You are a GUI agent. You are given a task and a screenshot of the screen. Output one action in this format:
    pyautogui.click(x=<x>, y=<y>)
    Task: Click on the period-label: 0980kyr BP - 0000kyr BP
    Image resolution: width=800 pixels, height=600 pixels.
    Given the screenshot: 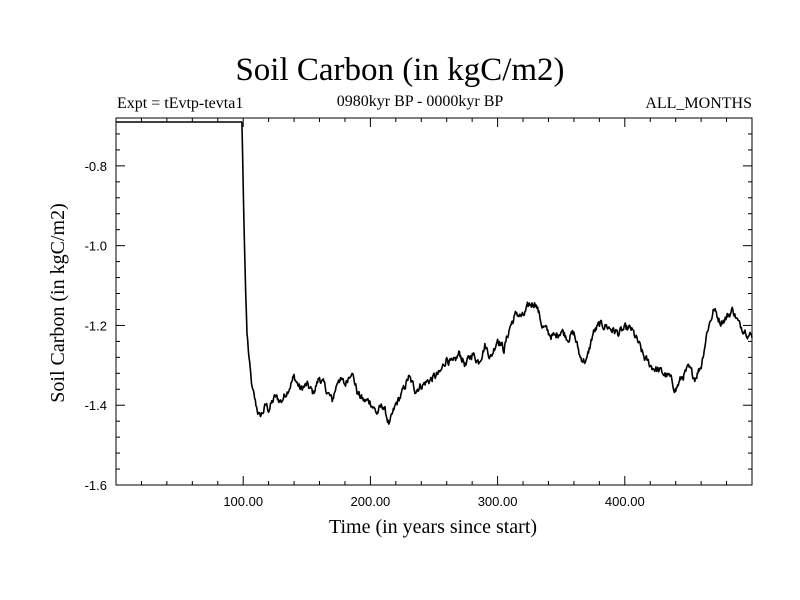 What is the action you would take?
    pyautogui.click(x=420, y=101)
    